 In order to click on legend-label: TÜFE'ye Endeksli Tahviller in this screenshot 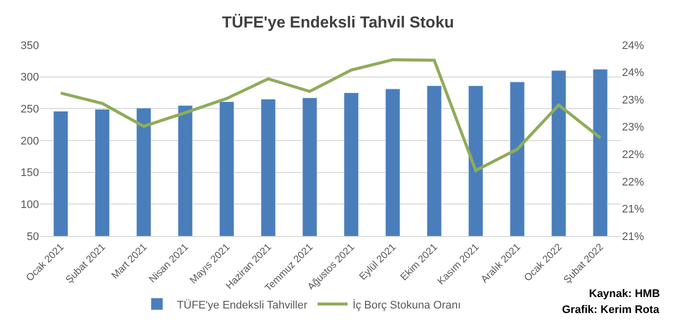, I will do `click(242, 305)`.